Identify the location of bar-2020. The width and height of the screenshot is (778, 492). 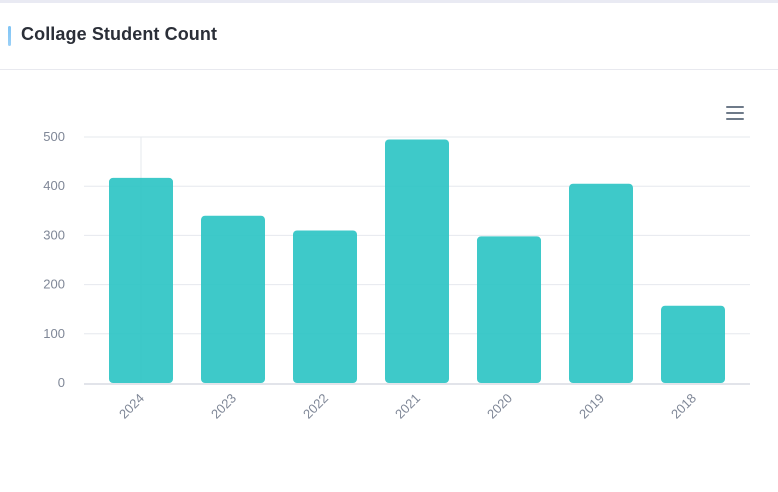
(509, 309).